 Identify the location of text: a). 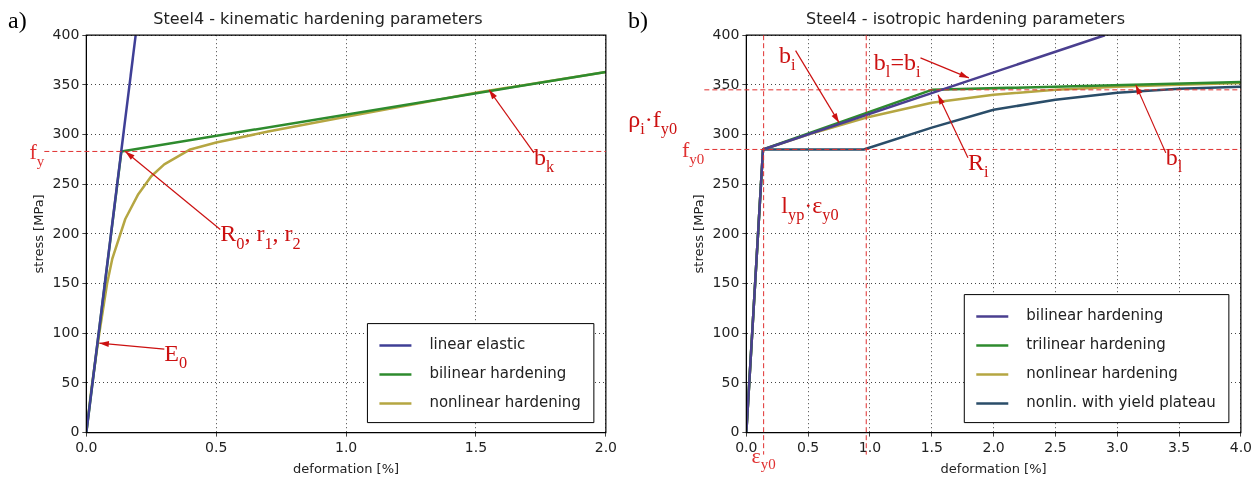
(17, 20).